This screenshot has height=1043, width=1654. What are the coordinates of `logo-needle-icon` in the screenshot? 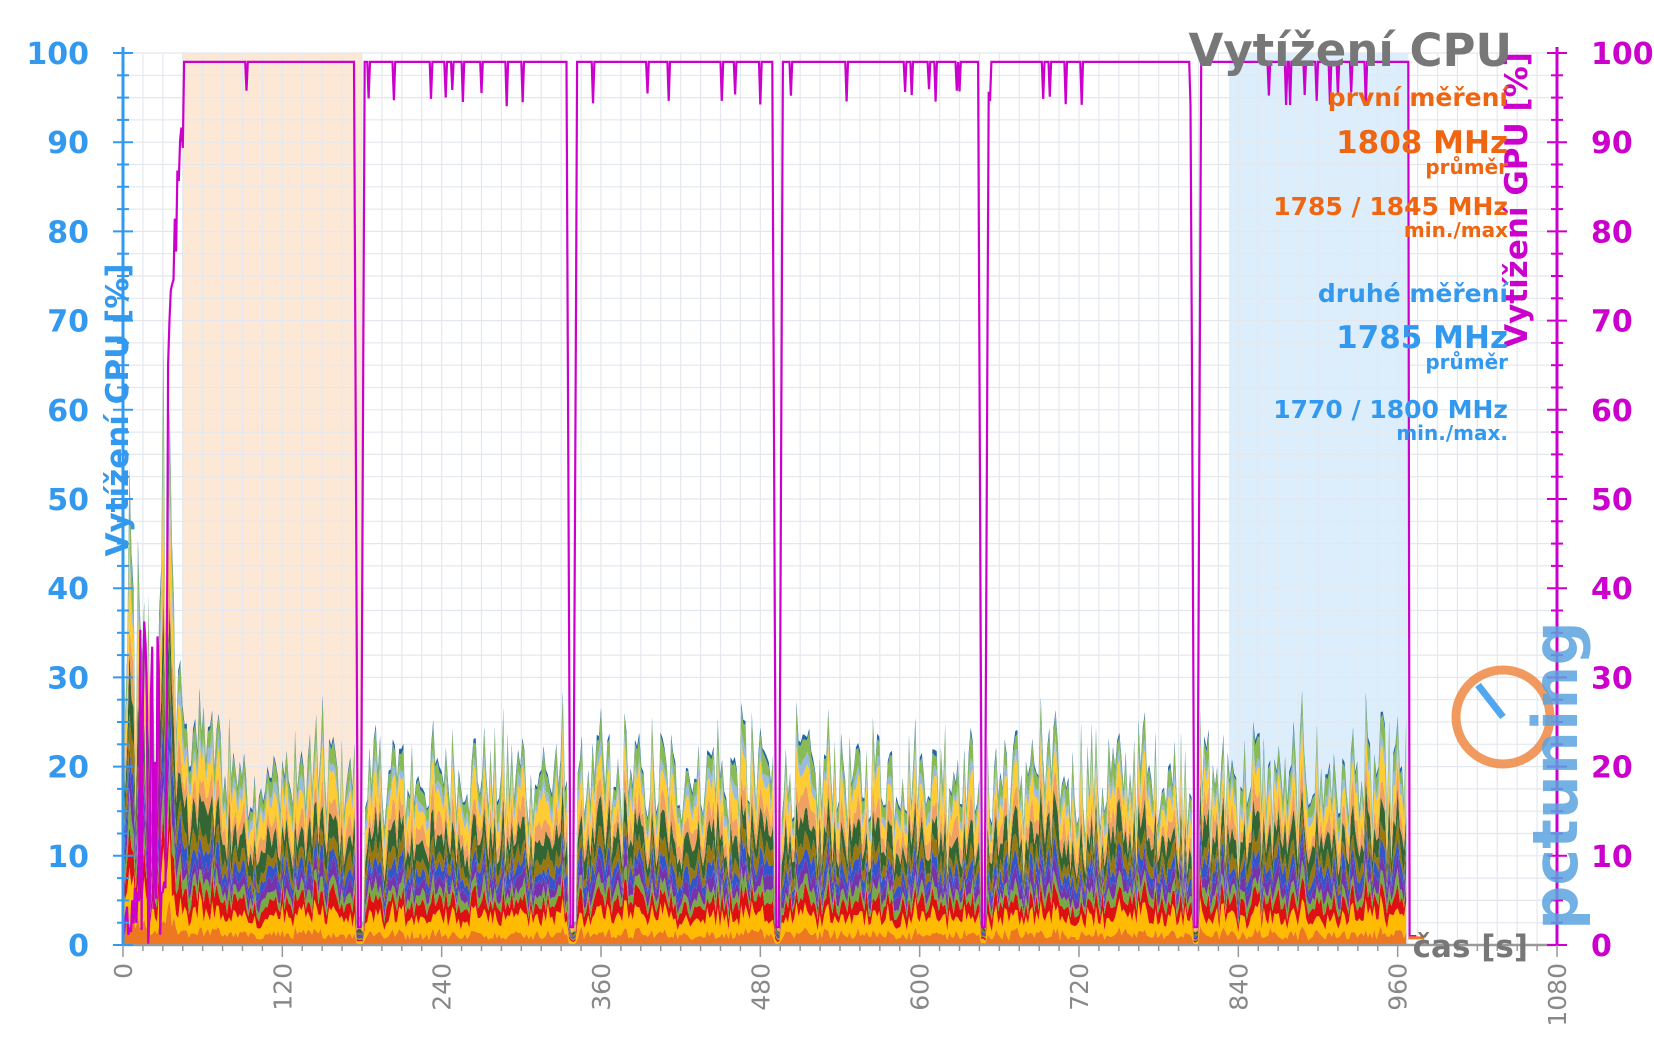 It's located at (1490, 701).